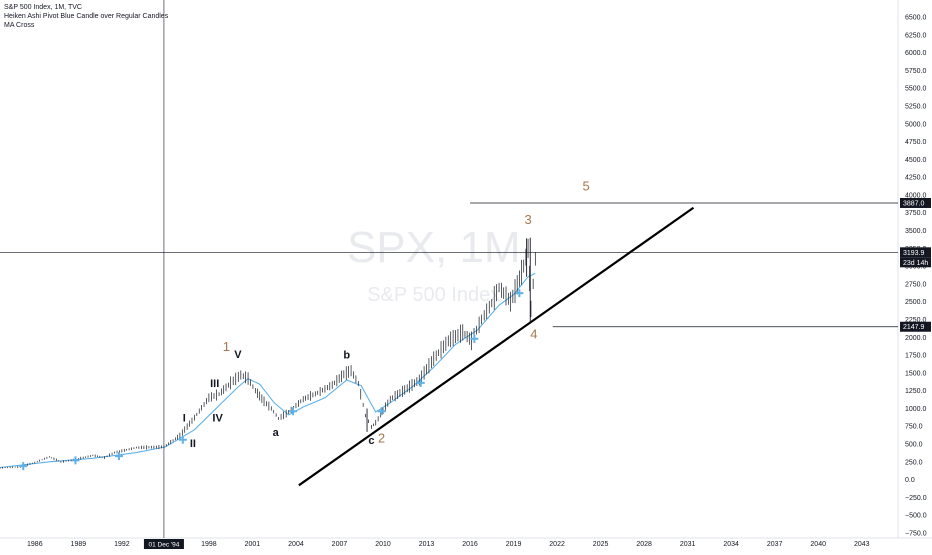  What do you see at coordinates (916, 18) in the screenshot?
I see `price-tick-label: 6500.0` at bounding box center [916, 18].